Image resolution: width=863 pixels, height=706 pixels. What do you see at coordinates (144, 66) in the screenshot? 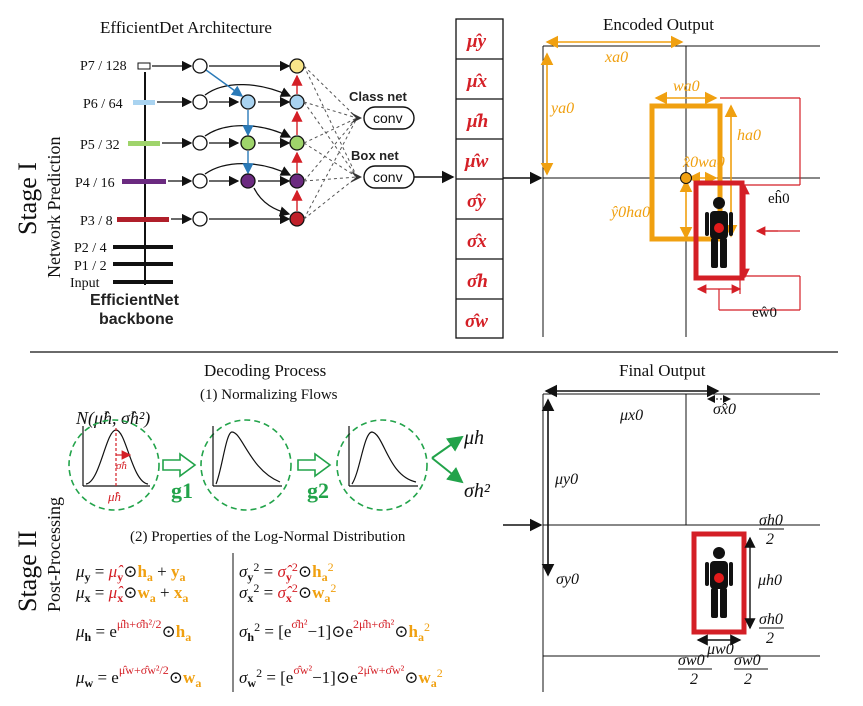
I see `bar-p7` at bounding box center [144, 66].